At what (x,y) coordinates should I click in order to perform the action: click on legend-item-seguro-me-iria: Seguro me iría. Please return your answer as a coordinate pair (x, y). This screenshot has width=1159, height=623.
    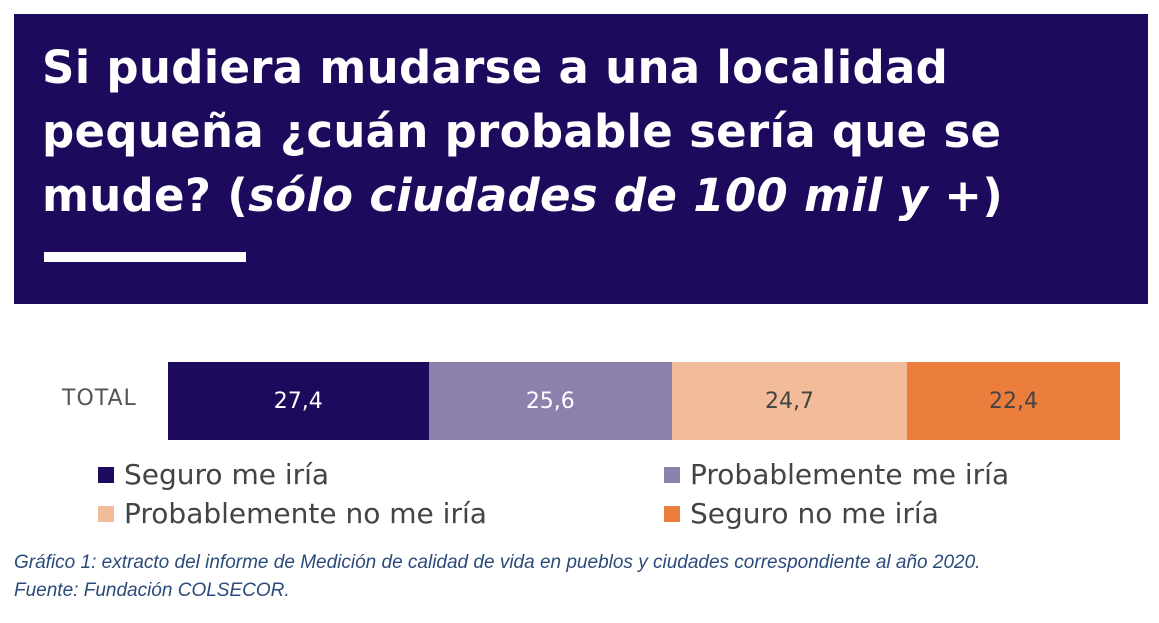
    Looking at the image, I should click on (213, 474).